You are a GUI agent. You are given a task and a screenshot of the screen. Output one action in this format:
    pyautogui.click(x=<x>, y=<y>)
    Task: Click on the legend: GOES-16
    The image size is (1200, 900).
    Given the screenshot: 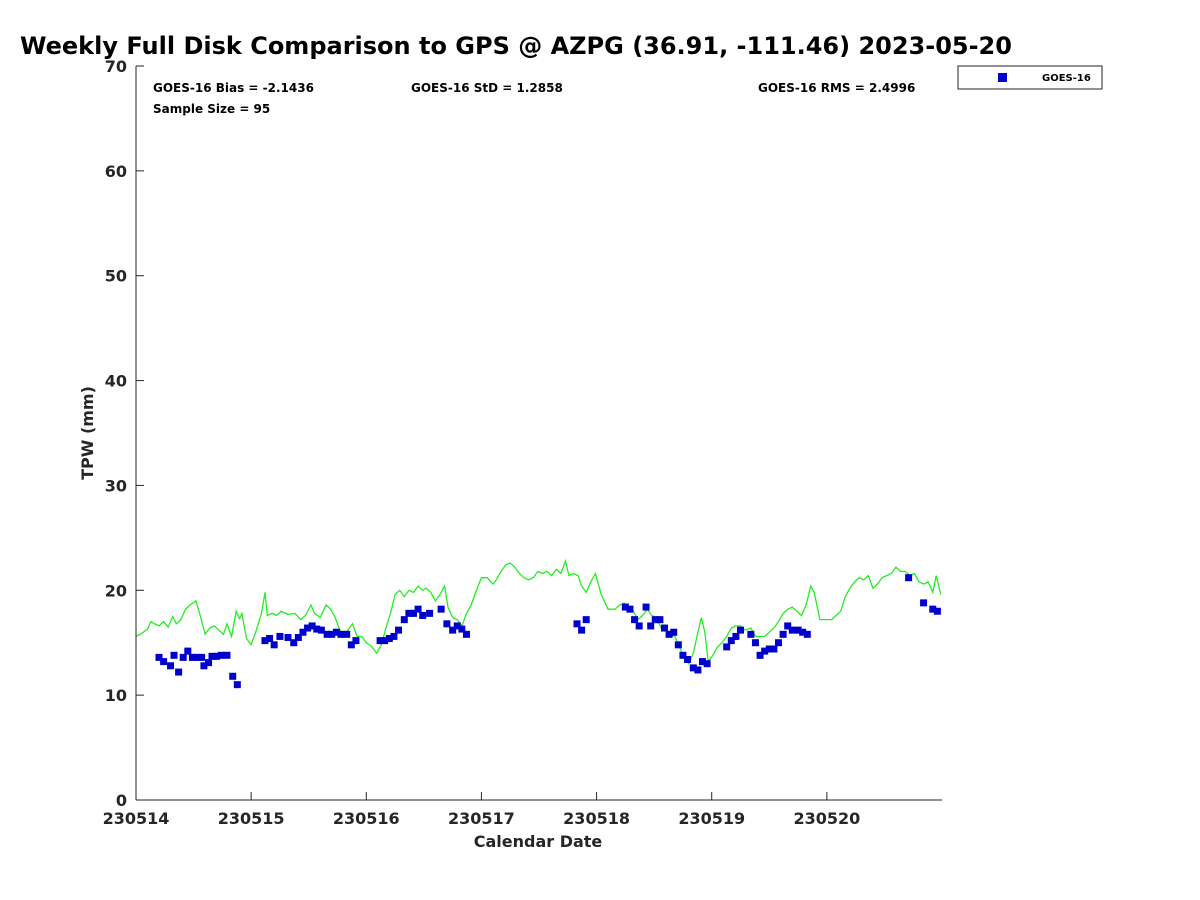 What is the action you would take?
    pyautogui.click(x=1030, y=77)
    